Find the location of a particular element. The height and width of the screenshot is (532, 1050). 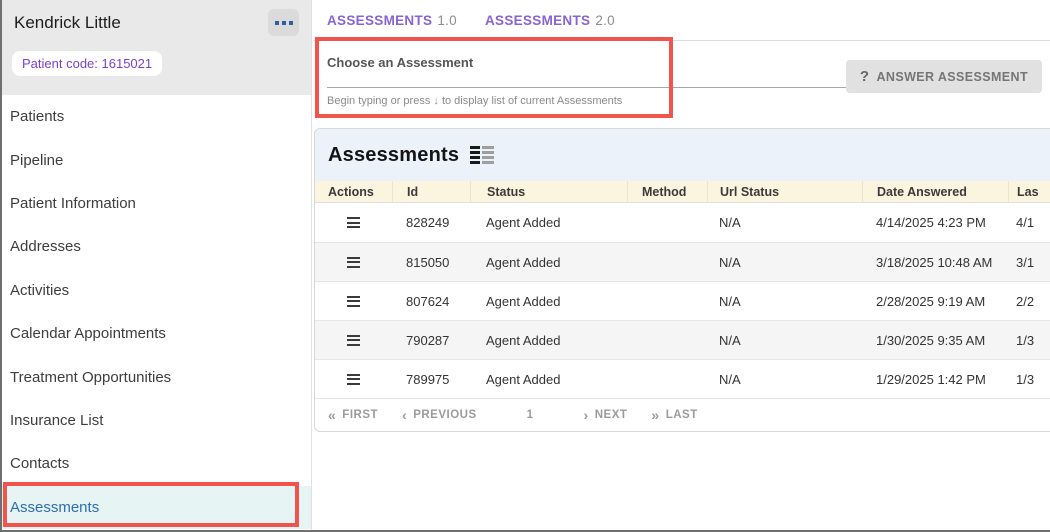

double-chevron-left-icon: « is located at coordinates (332, 415).